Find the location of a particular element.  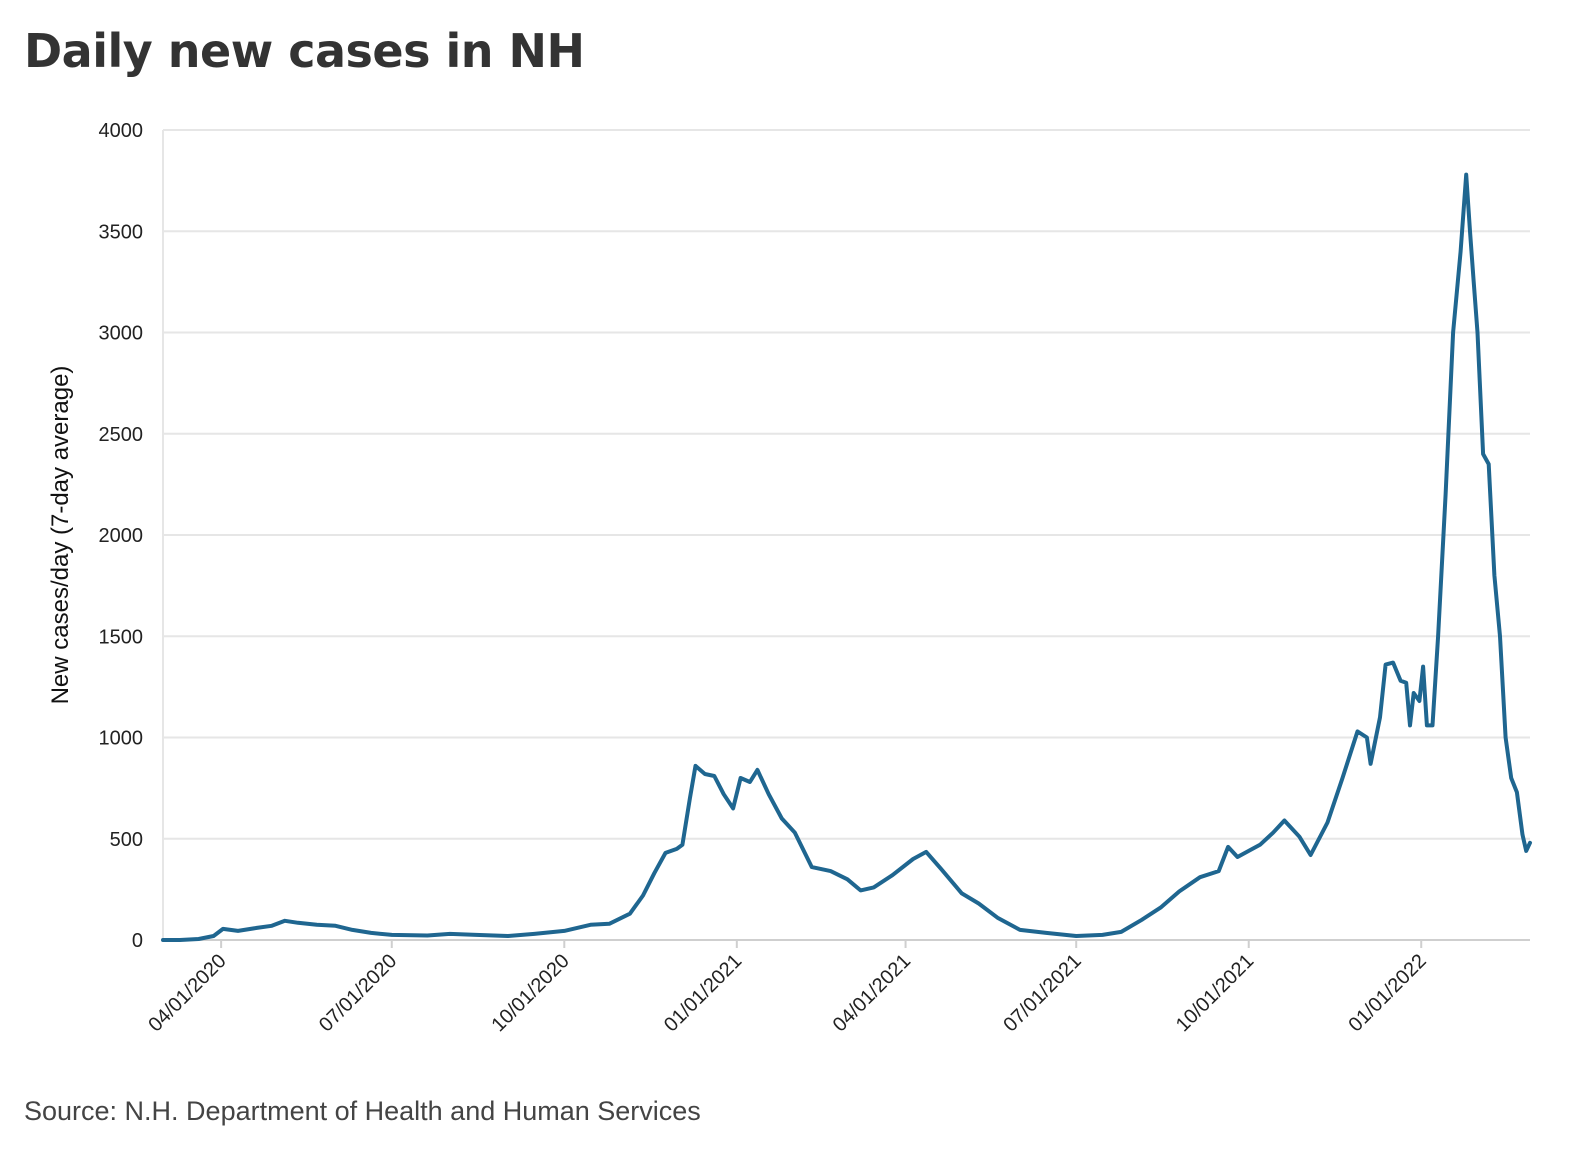

y-tick-label: 0 is located at coordinates (137, 941).